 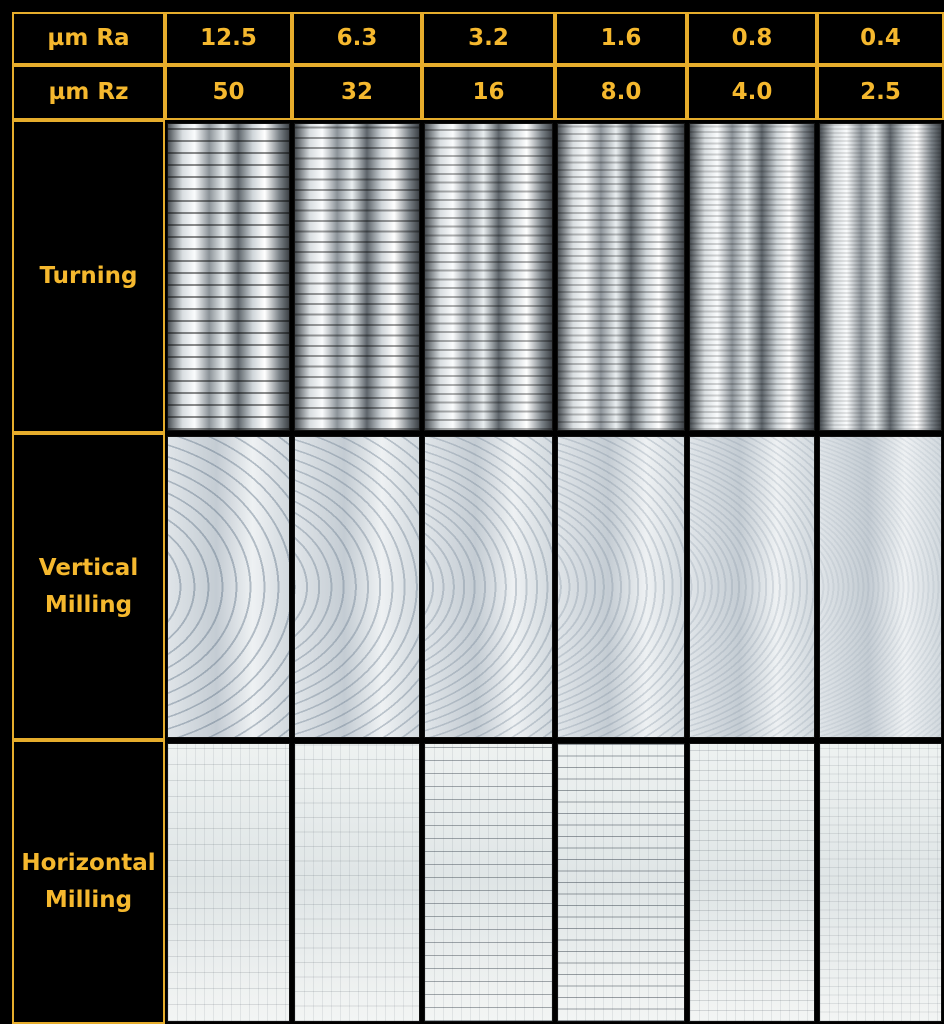 I want to click on process-label: Horizontal Milling, so click(x=88, y=882).